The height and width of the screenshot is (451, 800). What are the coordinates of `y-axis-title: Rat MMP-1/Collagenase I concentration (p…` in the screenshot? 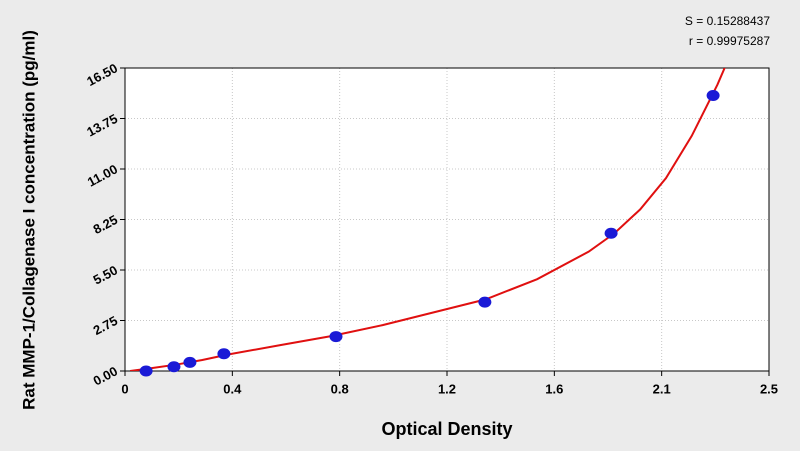 It's located at (28, 220).